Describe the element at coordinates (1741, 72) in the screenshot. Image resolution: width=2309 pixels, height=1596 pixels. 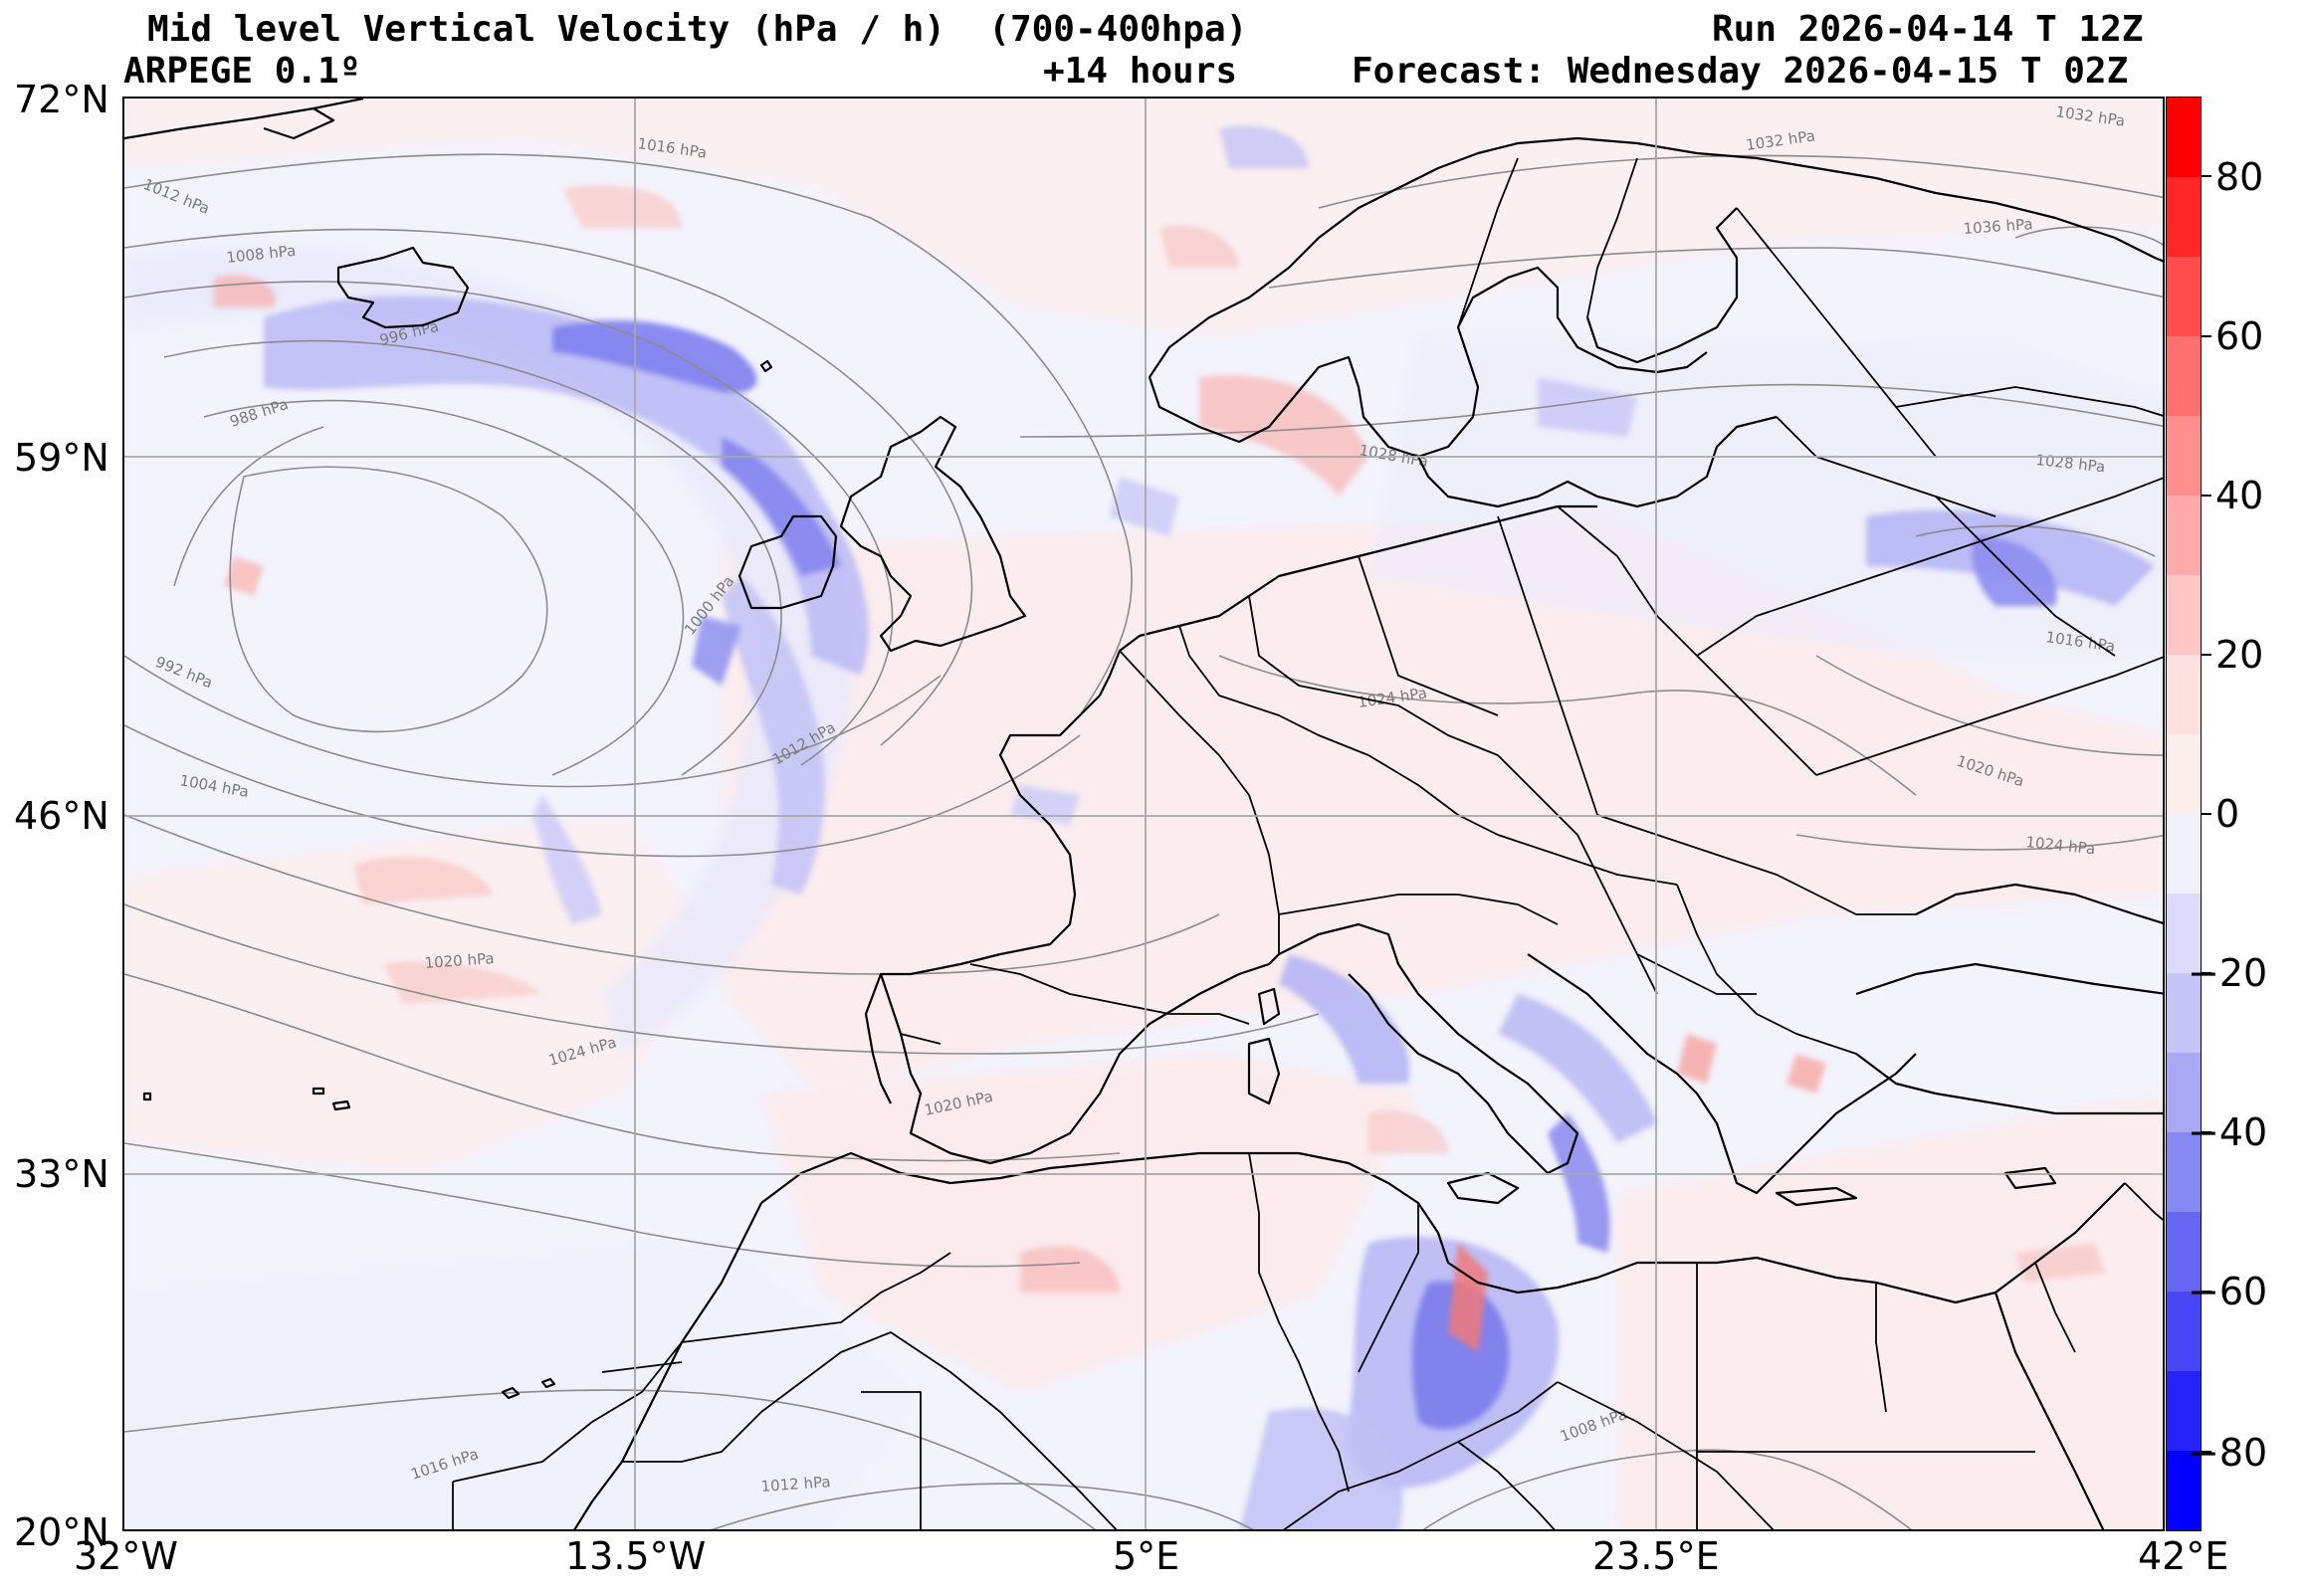
I see `forecast-label: Forecast: Wednesday 2026-04-15 T 02Z` at that location.